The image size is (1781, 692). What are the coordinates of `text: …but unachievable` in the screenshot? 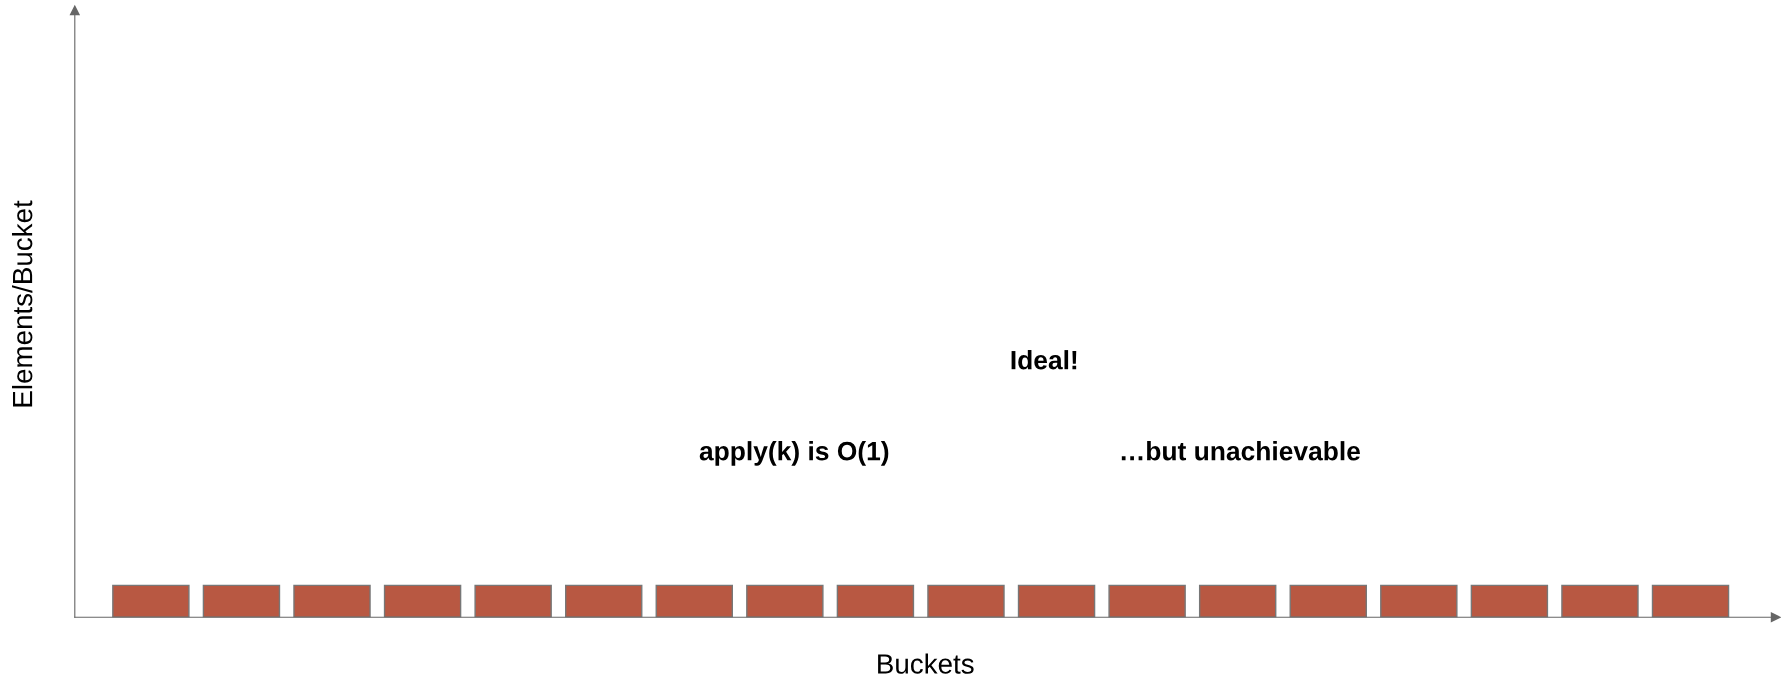 It's located at (1240, 451).